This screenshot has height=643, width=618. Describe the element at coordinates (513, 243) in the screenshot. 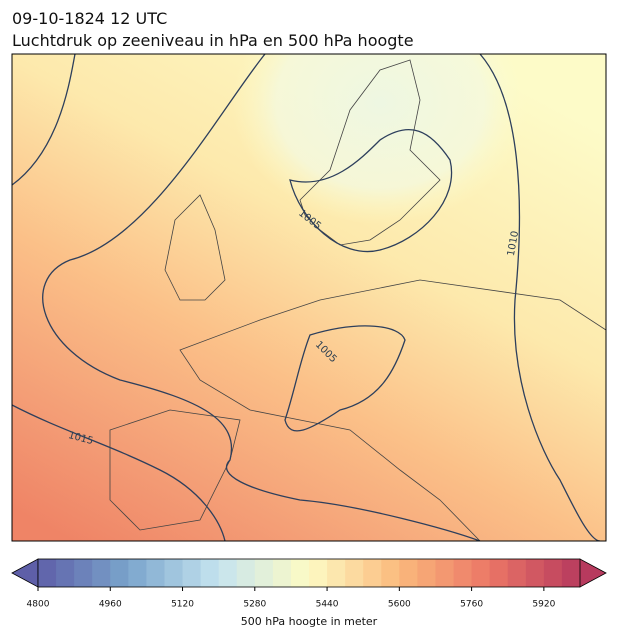

I see `contour-label: 1010` at that location.